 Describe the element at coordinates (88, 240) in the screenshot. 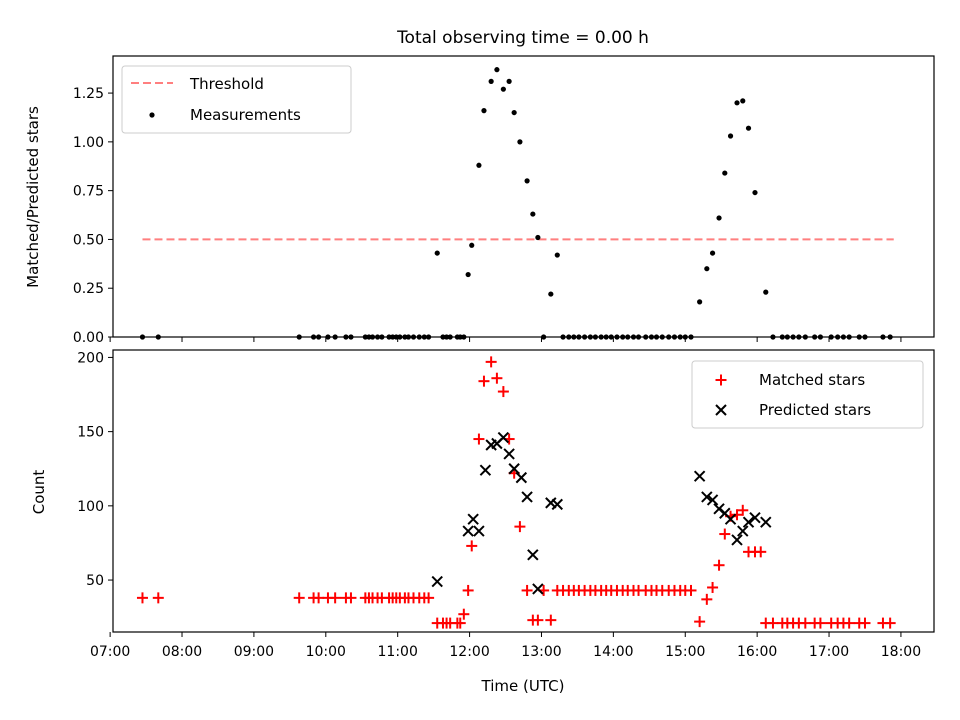

I see `top-y-tick-label: 0.50` at that location.